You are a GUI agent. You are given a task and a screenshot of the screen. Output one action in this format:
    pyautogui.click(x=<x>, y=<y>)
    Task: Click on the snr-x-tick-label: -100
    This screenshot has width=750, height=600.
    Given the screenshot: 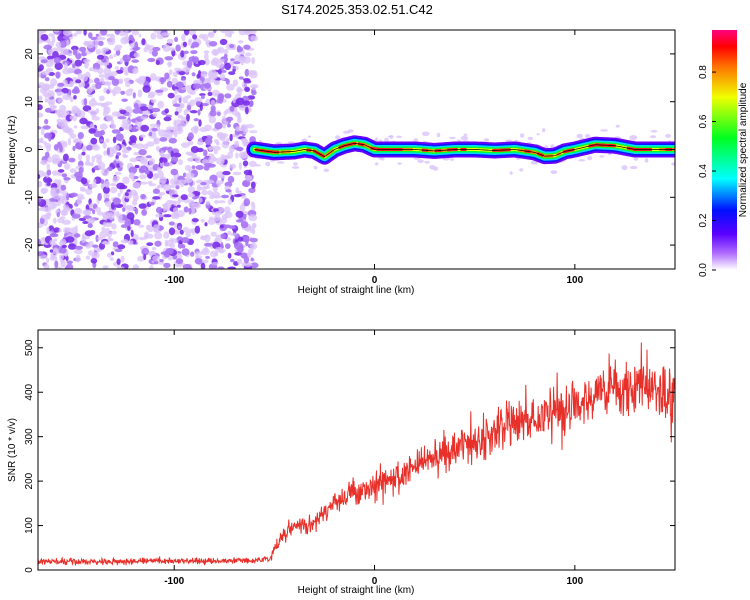 What is the action you would take?
    pyautogui.click(x=174, y=581)
    